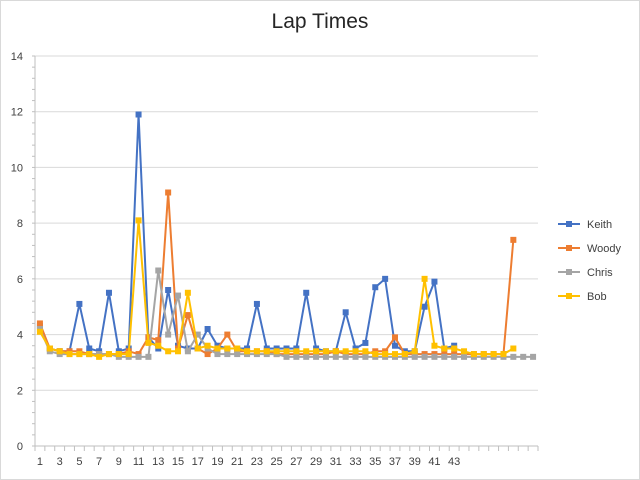 The width and height of the screenshot is (640, 480). I want to click on x-tick-label: 21, so click(237, 462).